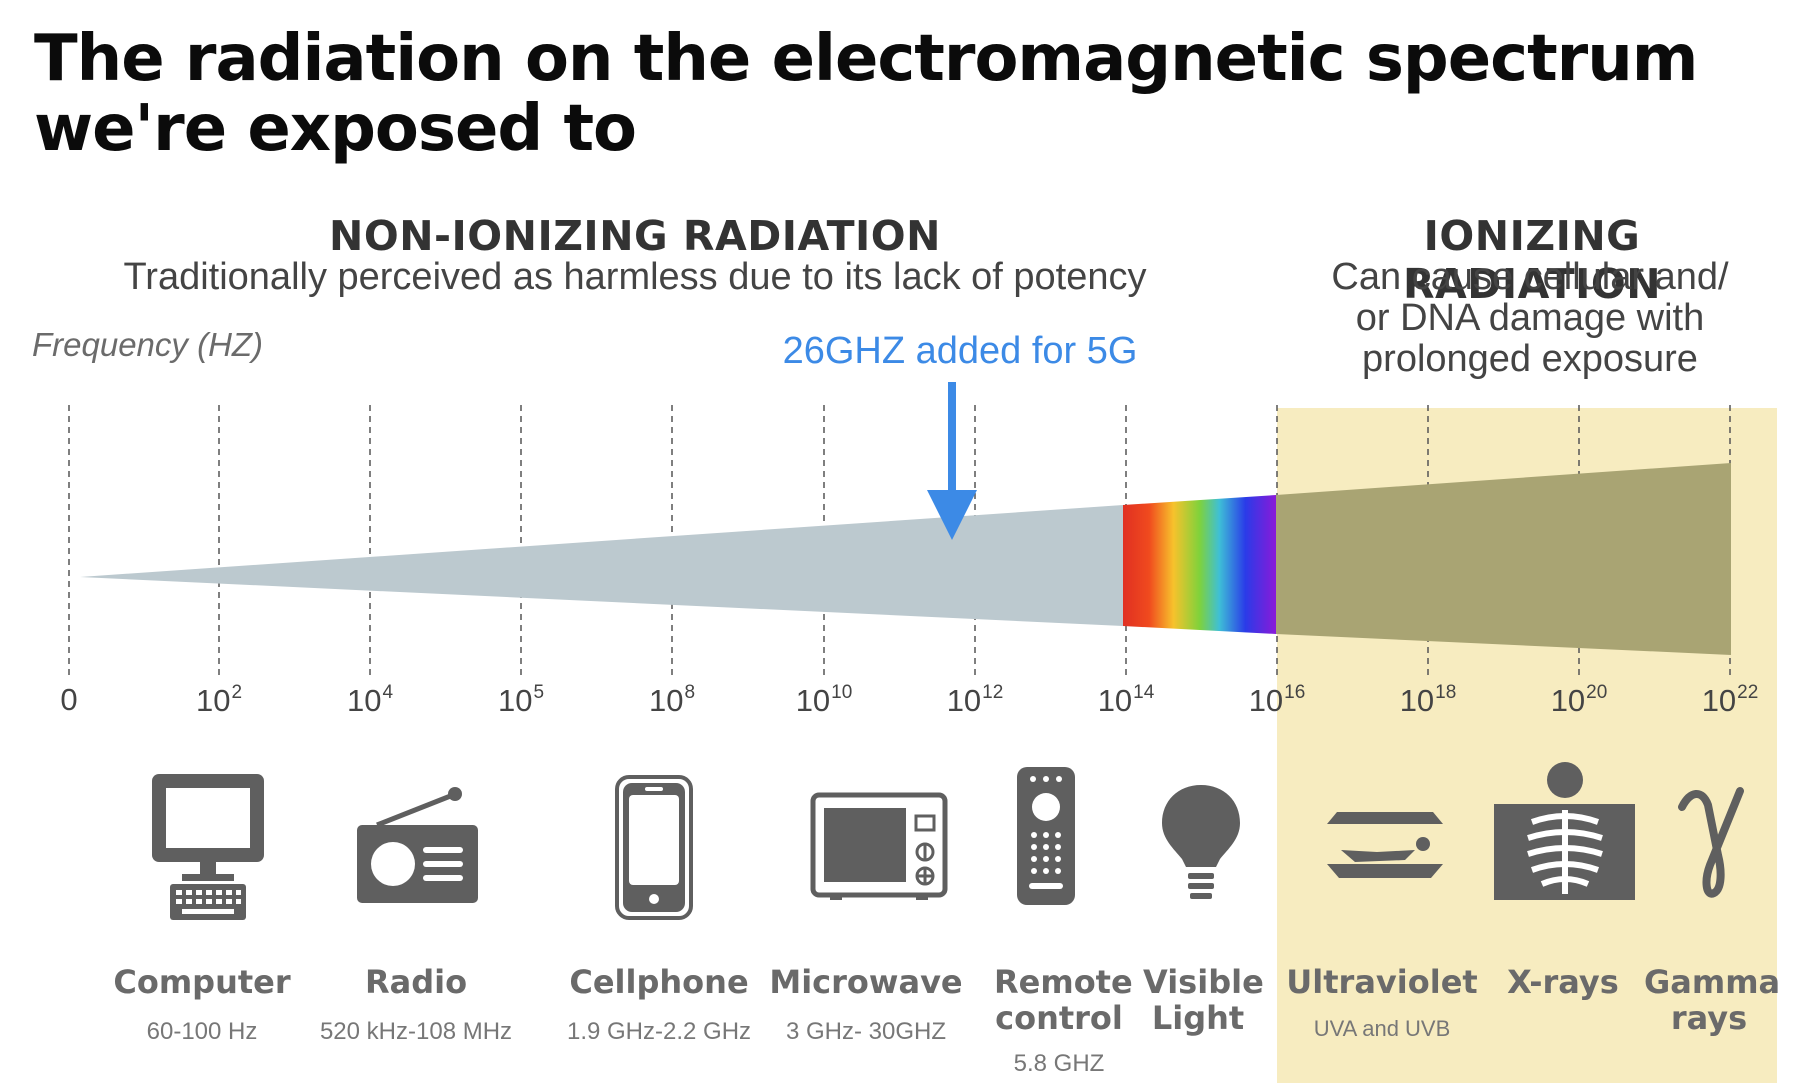 This screenshot has width=1799, height=1089. Describe the element at coordinates (237, 692) in the screenshot. I see `tick-exponent: 2` at that location.